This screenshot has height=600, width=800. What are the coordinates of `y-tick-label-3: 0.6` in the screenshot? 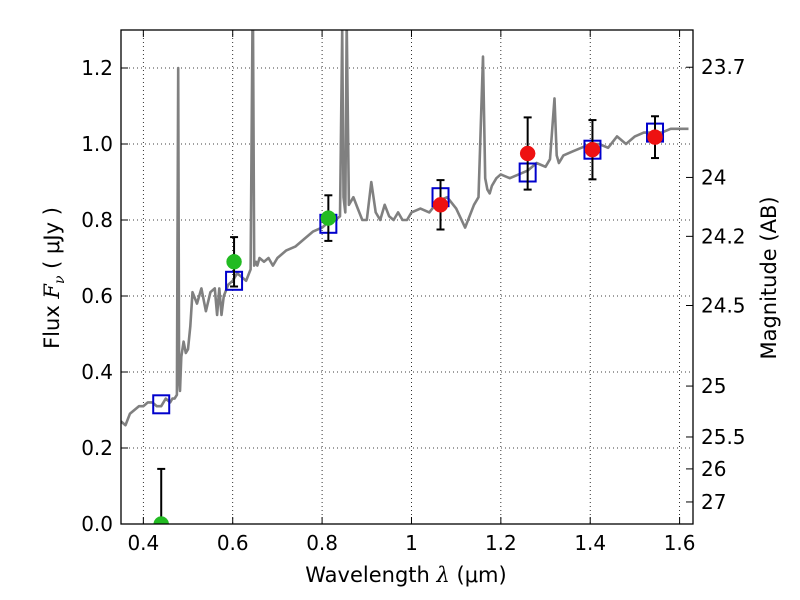 It's located at (97, 296).